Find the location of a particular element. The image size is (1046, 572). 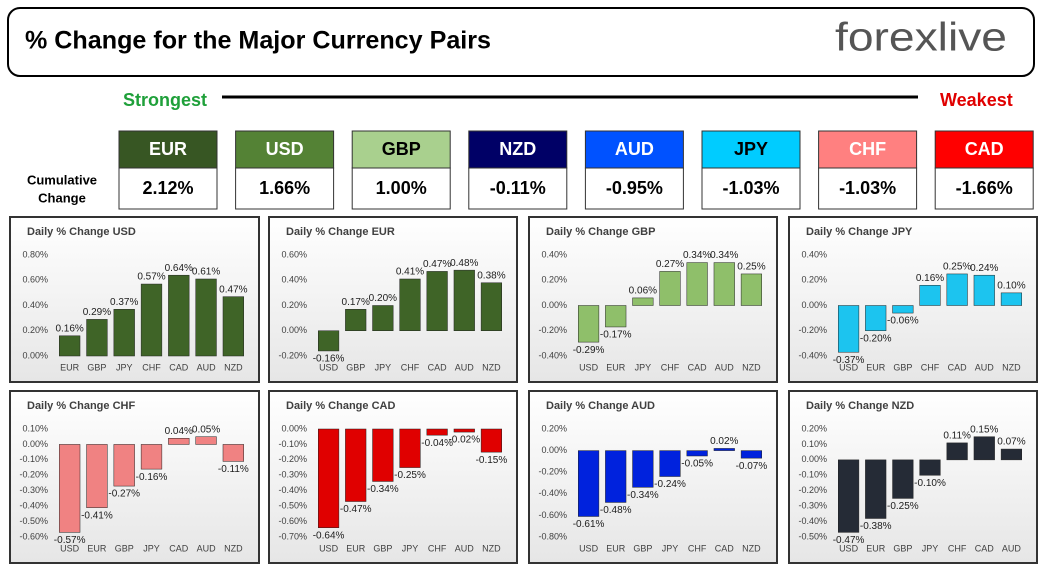

value-label: 0.10% is located at coordinates (1011, 286).